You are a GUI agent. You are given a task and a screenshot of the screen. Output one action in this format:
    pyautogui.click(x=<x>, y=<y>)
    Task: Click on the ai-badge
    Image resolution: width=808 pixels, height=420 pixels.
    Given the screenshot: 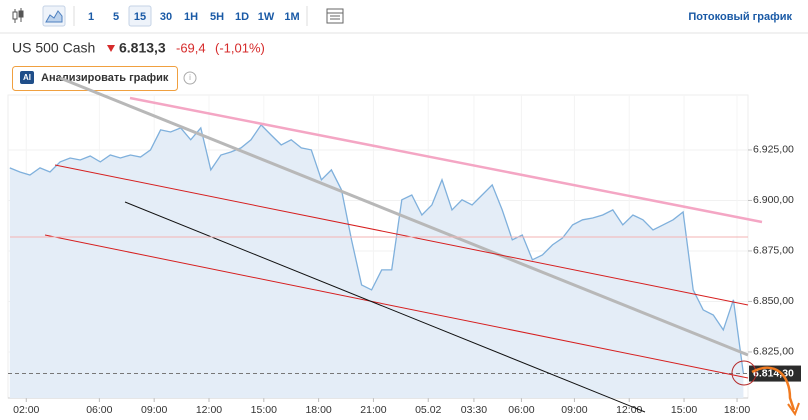 What is the action you would take?
    pyautogui.click(x=27, y=77)
    